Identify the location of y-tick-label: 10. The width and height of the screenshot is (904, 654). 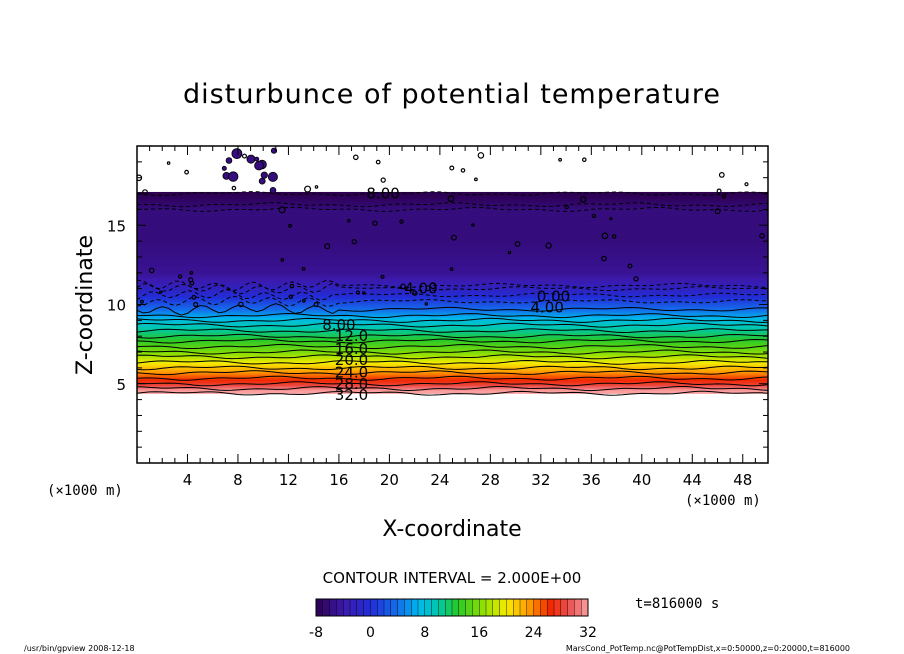
(116, 306).